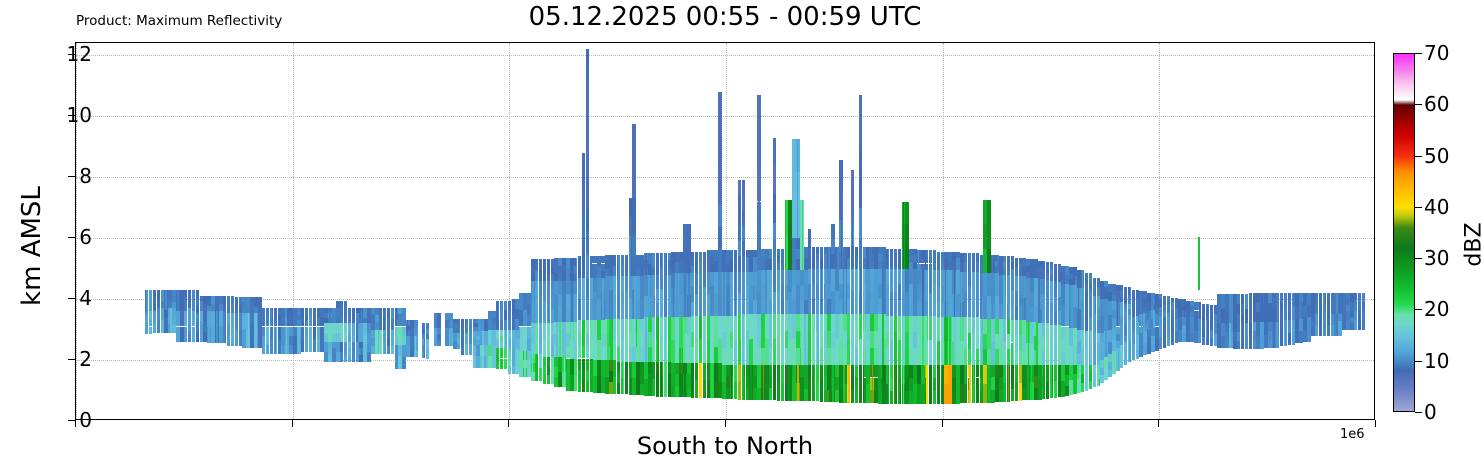 The image size is (1482, 470). I want to click on gridline-horizontal, so click(725, 56).